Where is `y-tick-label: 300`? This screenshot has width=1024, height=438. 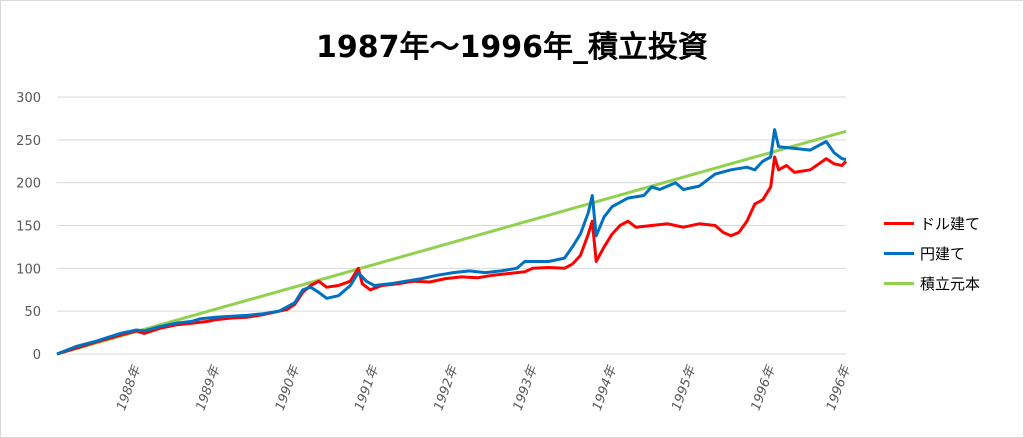
y-tick-label: 300 is located at coordinates (28, 98).